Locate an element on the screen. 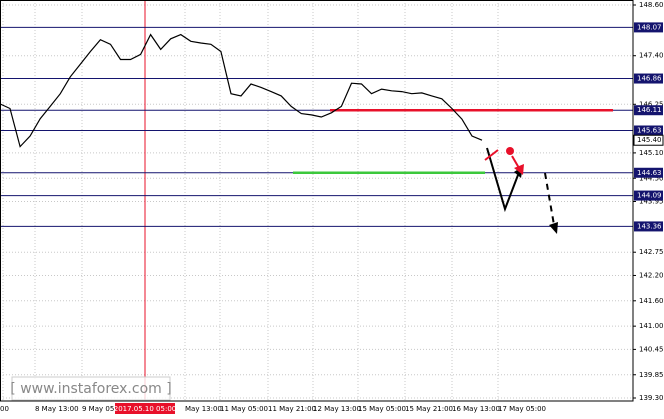 The height and width of the screenshot is (419, 664). y-tick-label: 139.30 is located at coordinates (651, 398).